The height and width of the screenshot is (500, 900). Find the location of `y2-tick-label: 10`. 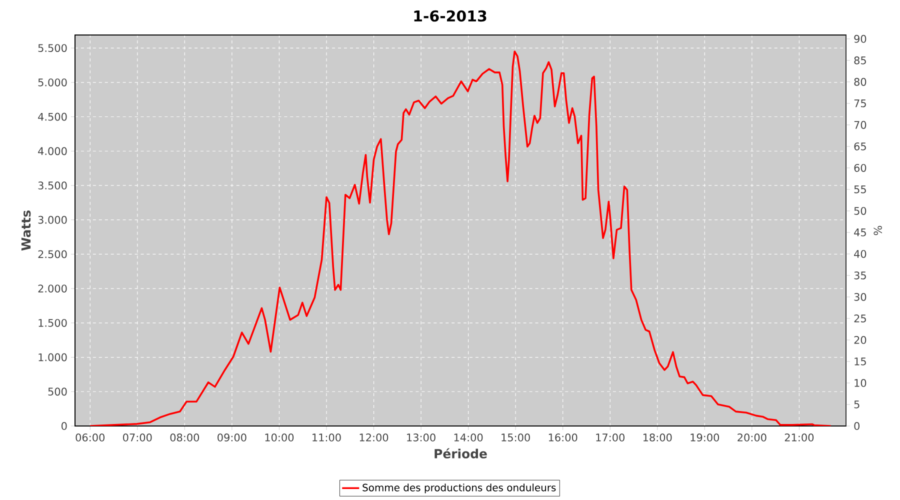

y2-tick-label: 10 is located at coordinates (860, 383).